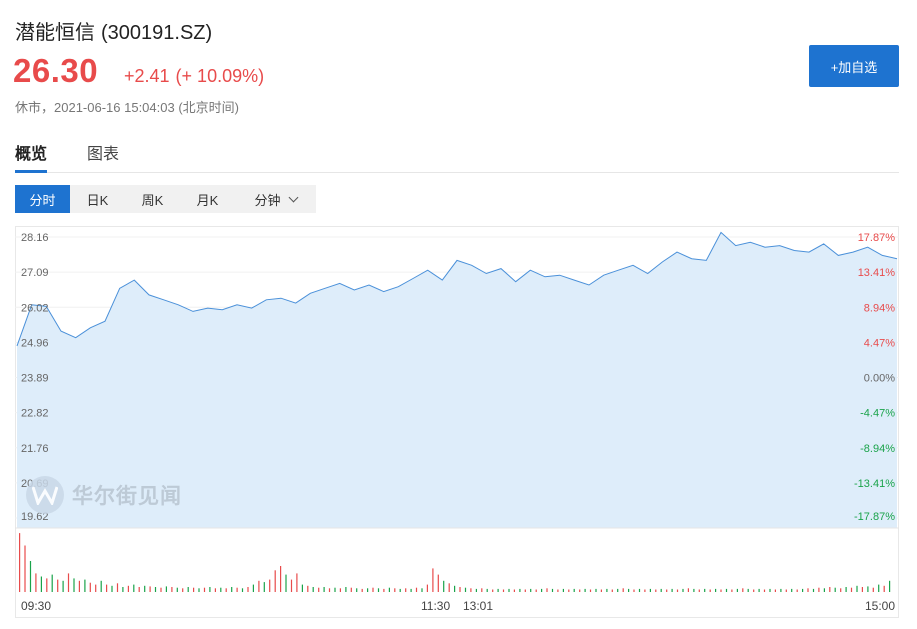  What do you see at coordinates (854, 66) in the screenshot?
I see `add-watchlist-button: +加自选` at bounding box center [854, 66].